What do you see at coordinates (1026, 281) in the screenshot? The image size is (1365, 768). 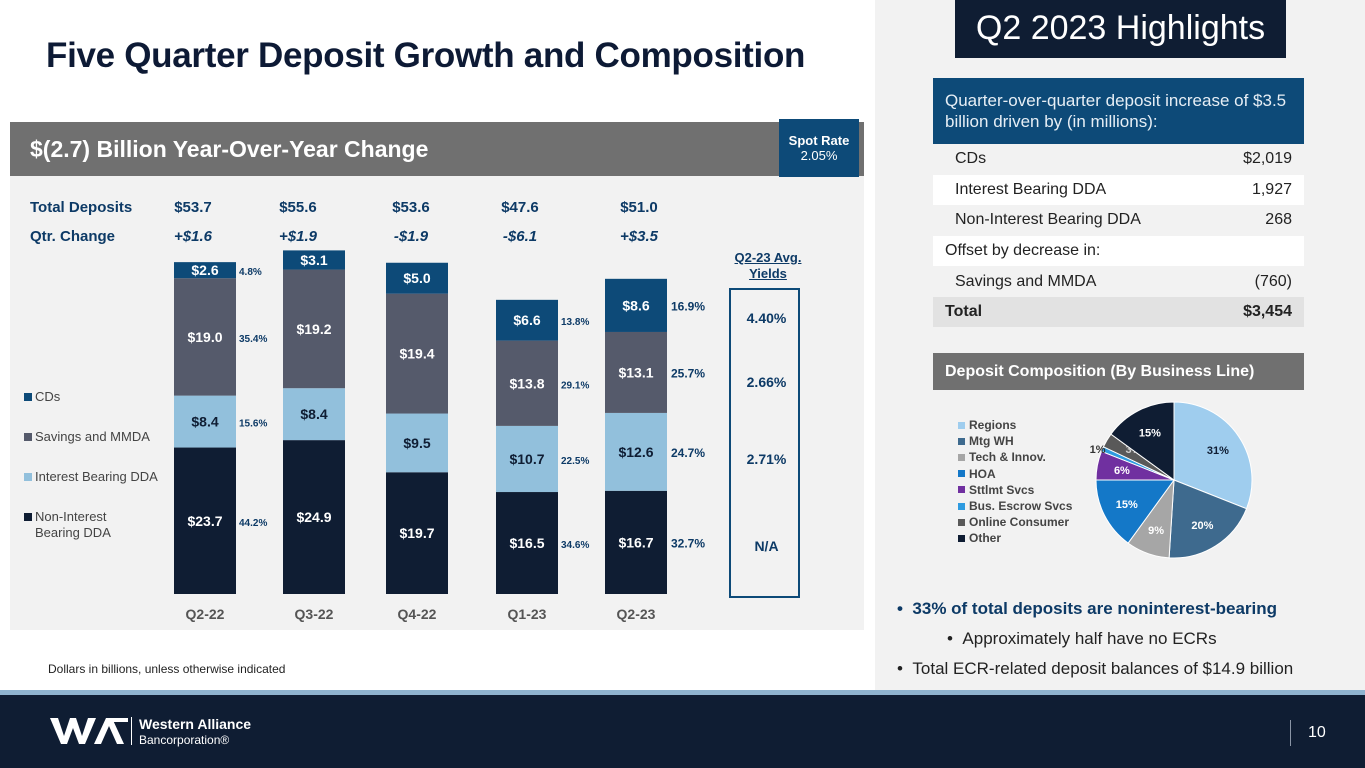 I see `row-label: Savings and MMDA` at bounding box center [1026, 281].